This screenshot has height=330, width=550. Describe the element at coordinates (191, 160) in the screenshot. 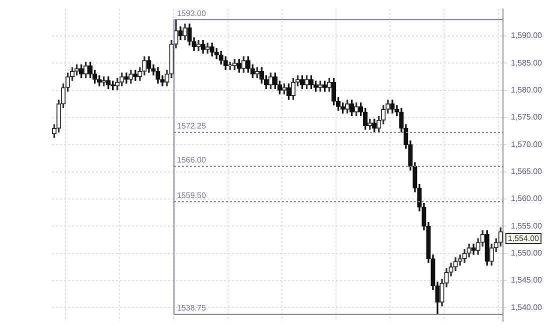

I see `ref-line-label: 1566.00` at that location.